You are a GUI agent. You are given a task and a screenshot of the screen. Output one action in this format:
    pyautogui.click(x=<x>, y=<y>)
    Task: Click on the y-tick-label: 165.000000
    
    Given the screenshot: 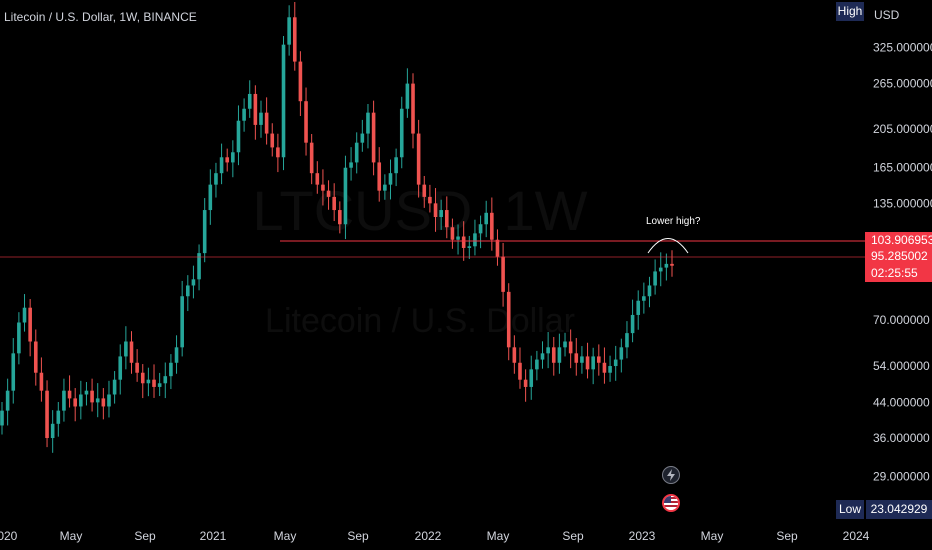 What is the action you would take?
    pyautogui.click(x=902, y=168)
    